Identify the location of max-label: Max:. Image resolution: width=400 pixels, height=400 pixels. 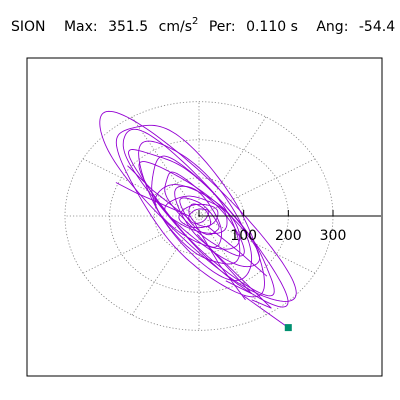
(80, 26).